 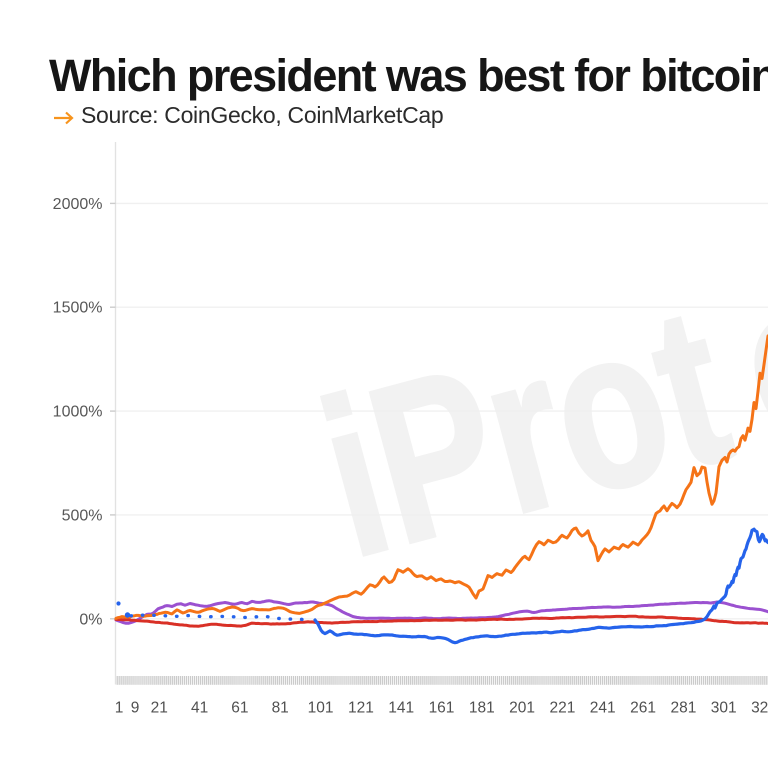 What do you see at coordinates (321, 708) in the screenshot?
I see `svg-text: 101` at bounding box center [321, 708].